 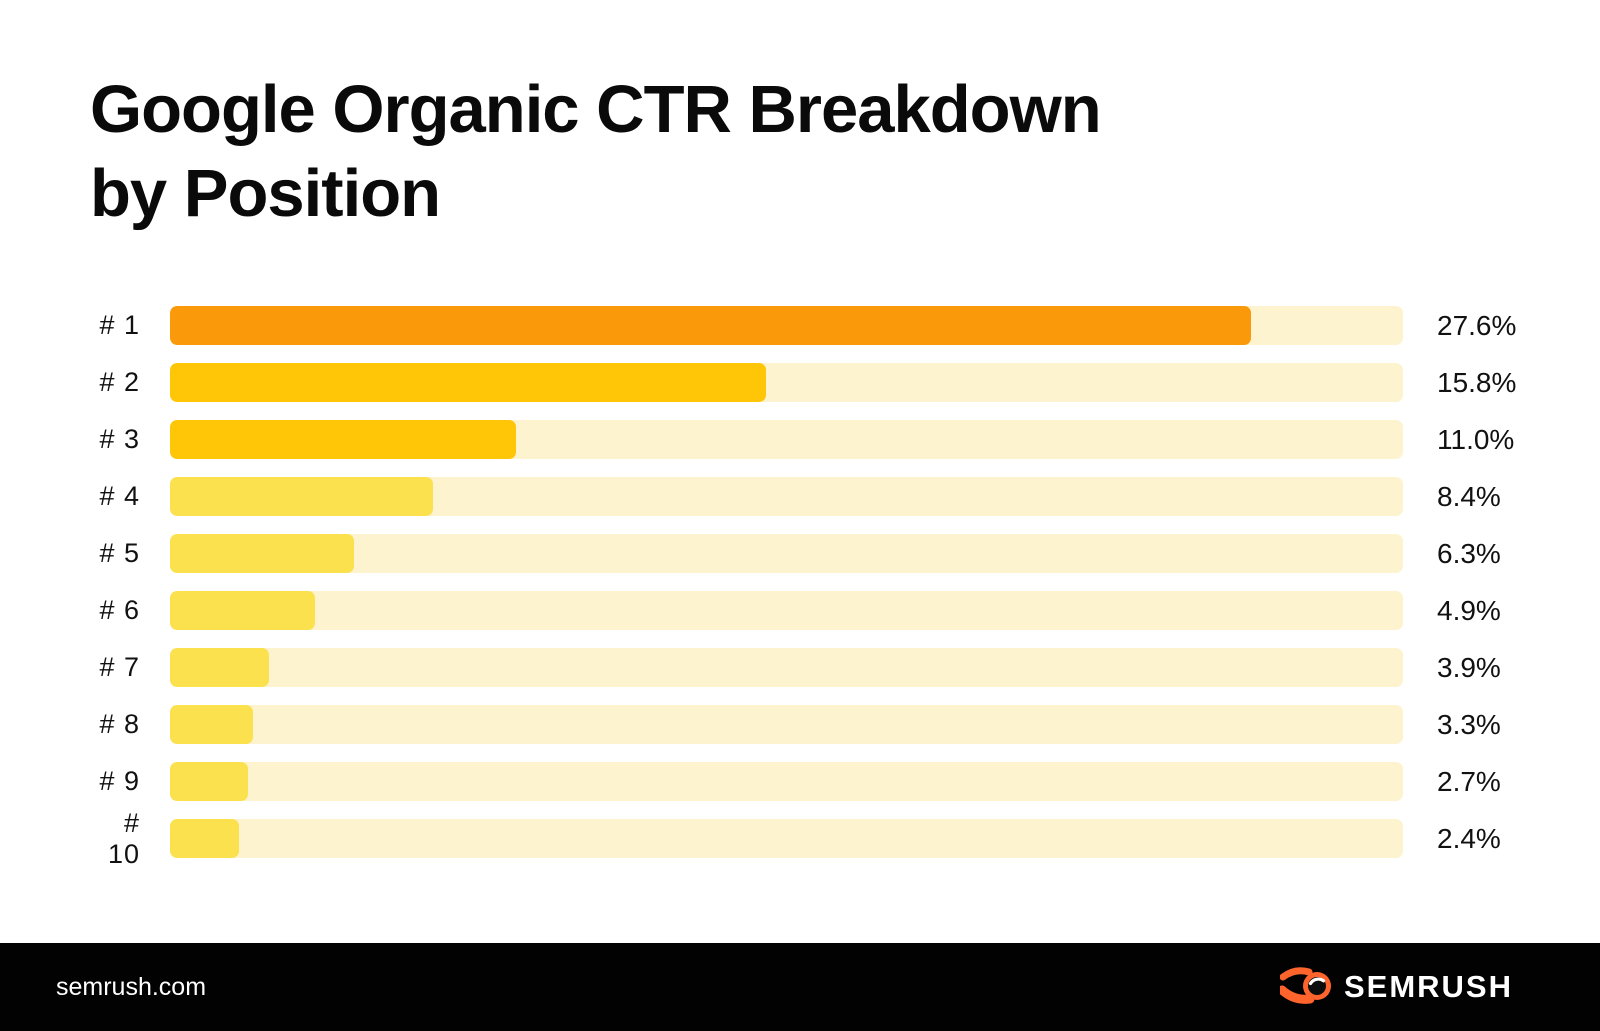 What do you see at coordinates (131, 986) in the screenshot?
I see `website-link: semrush.com` at bounding box center [131, 986].